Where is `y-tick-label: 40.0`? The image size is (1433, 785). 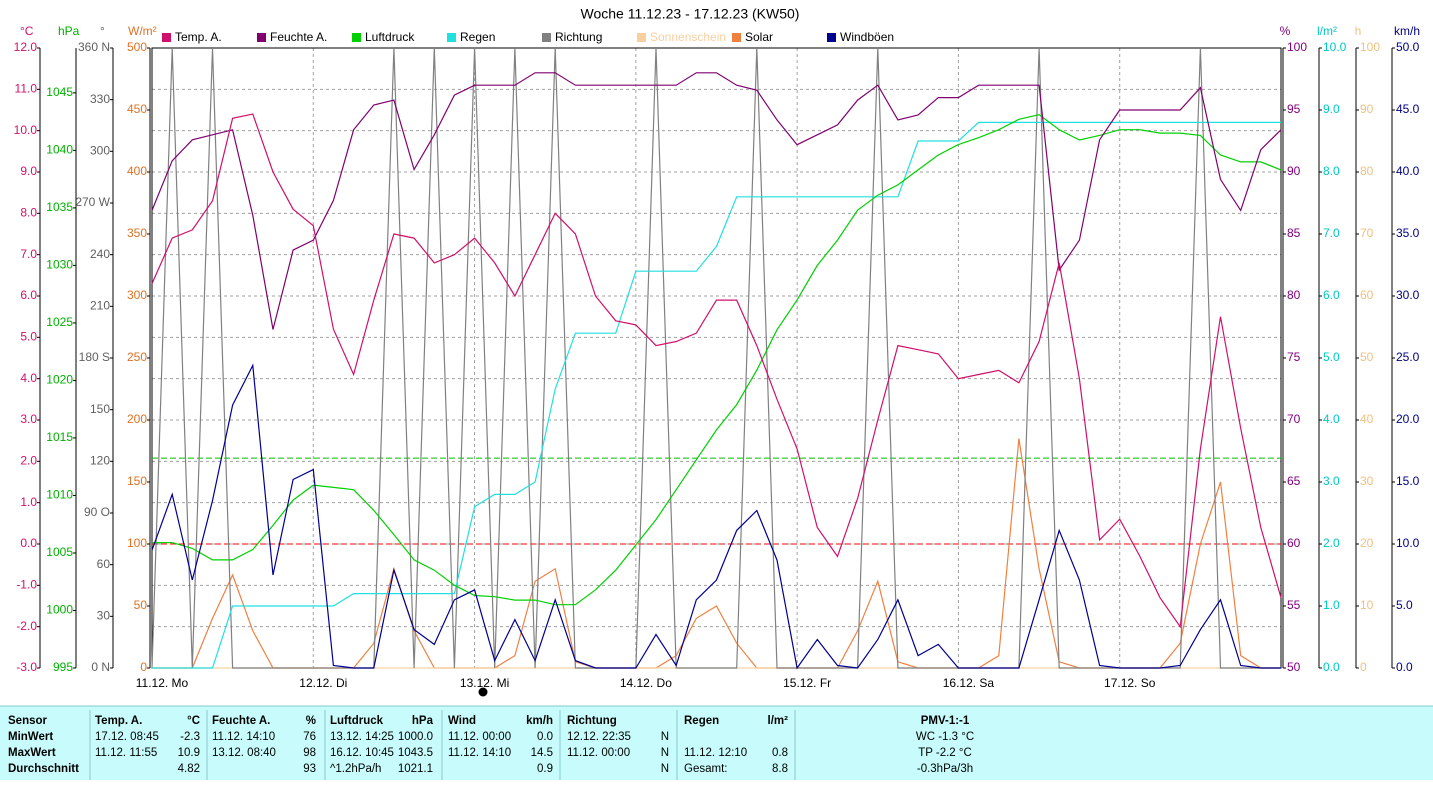 y-tick-label: 40.0 is located at coordinates (1408, 171).